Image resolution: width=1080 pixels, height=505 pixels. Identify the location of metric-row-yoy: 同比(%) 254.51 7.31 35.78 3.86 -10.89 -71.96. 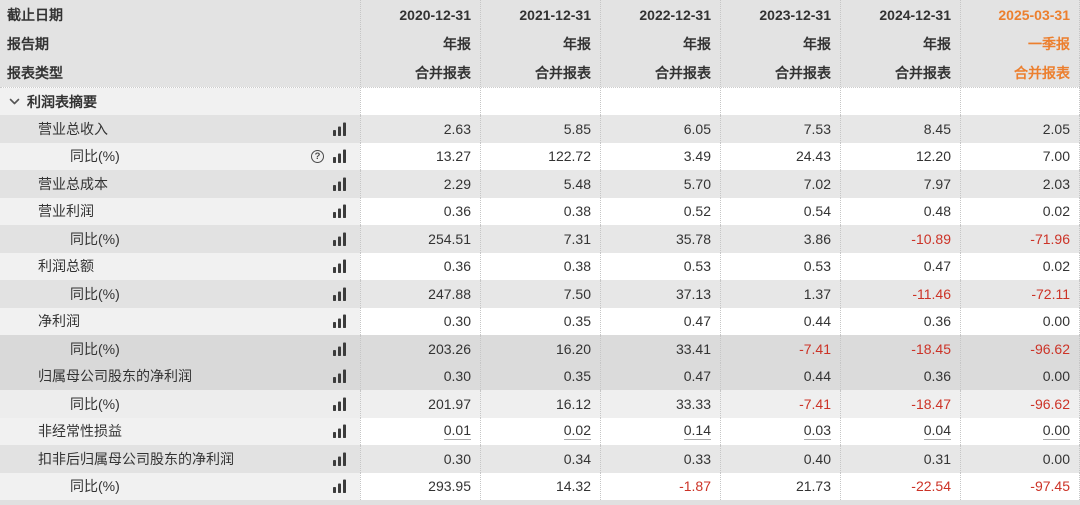
(540, 239).